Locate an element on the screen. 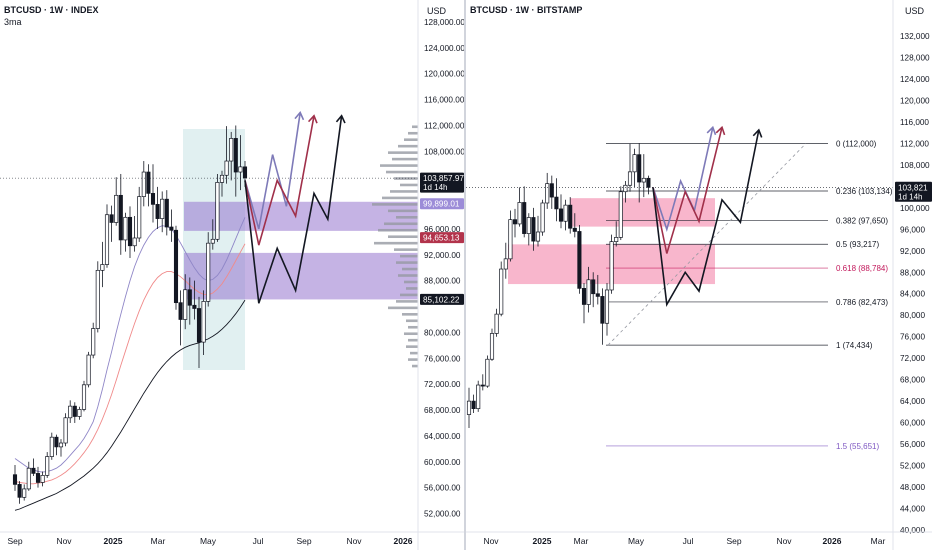  fib-level-label: 0 (112,000) is located at coordinates (856, 143).